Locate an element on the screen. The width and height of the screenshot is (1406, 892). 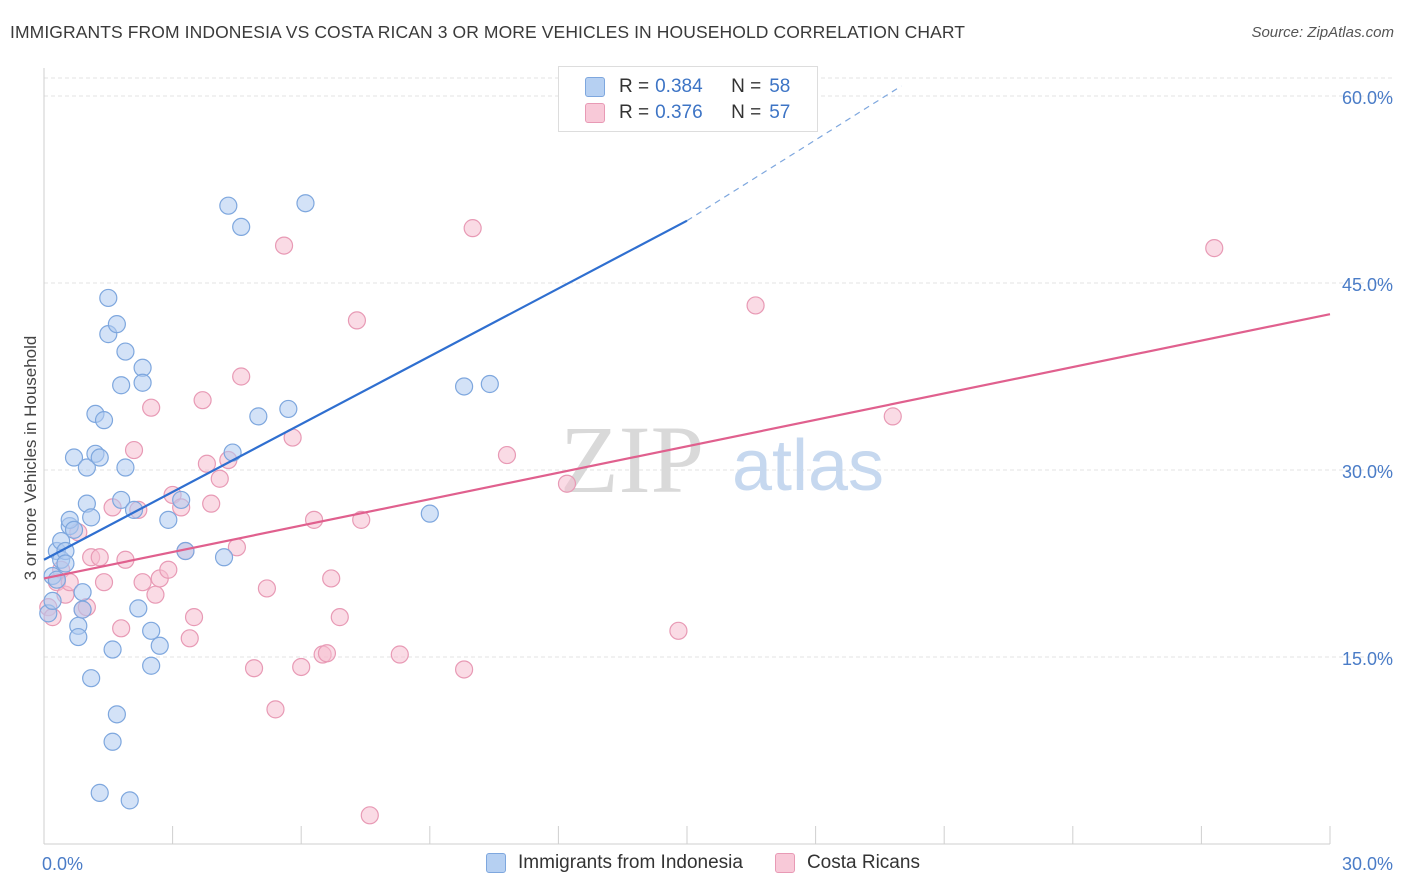
y-tick-label: 45.0% is located at coordinates (1367, 285).